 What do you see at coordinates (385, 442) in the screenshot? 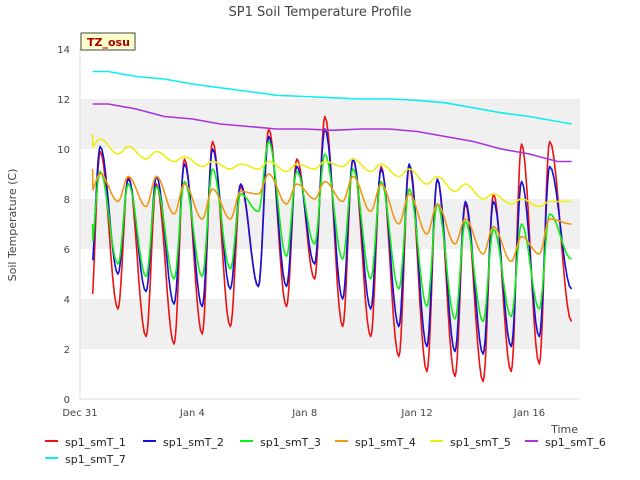
I see `legend-label: sp1_smT_4` at bounding box center [385, 442].